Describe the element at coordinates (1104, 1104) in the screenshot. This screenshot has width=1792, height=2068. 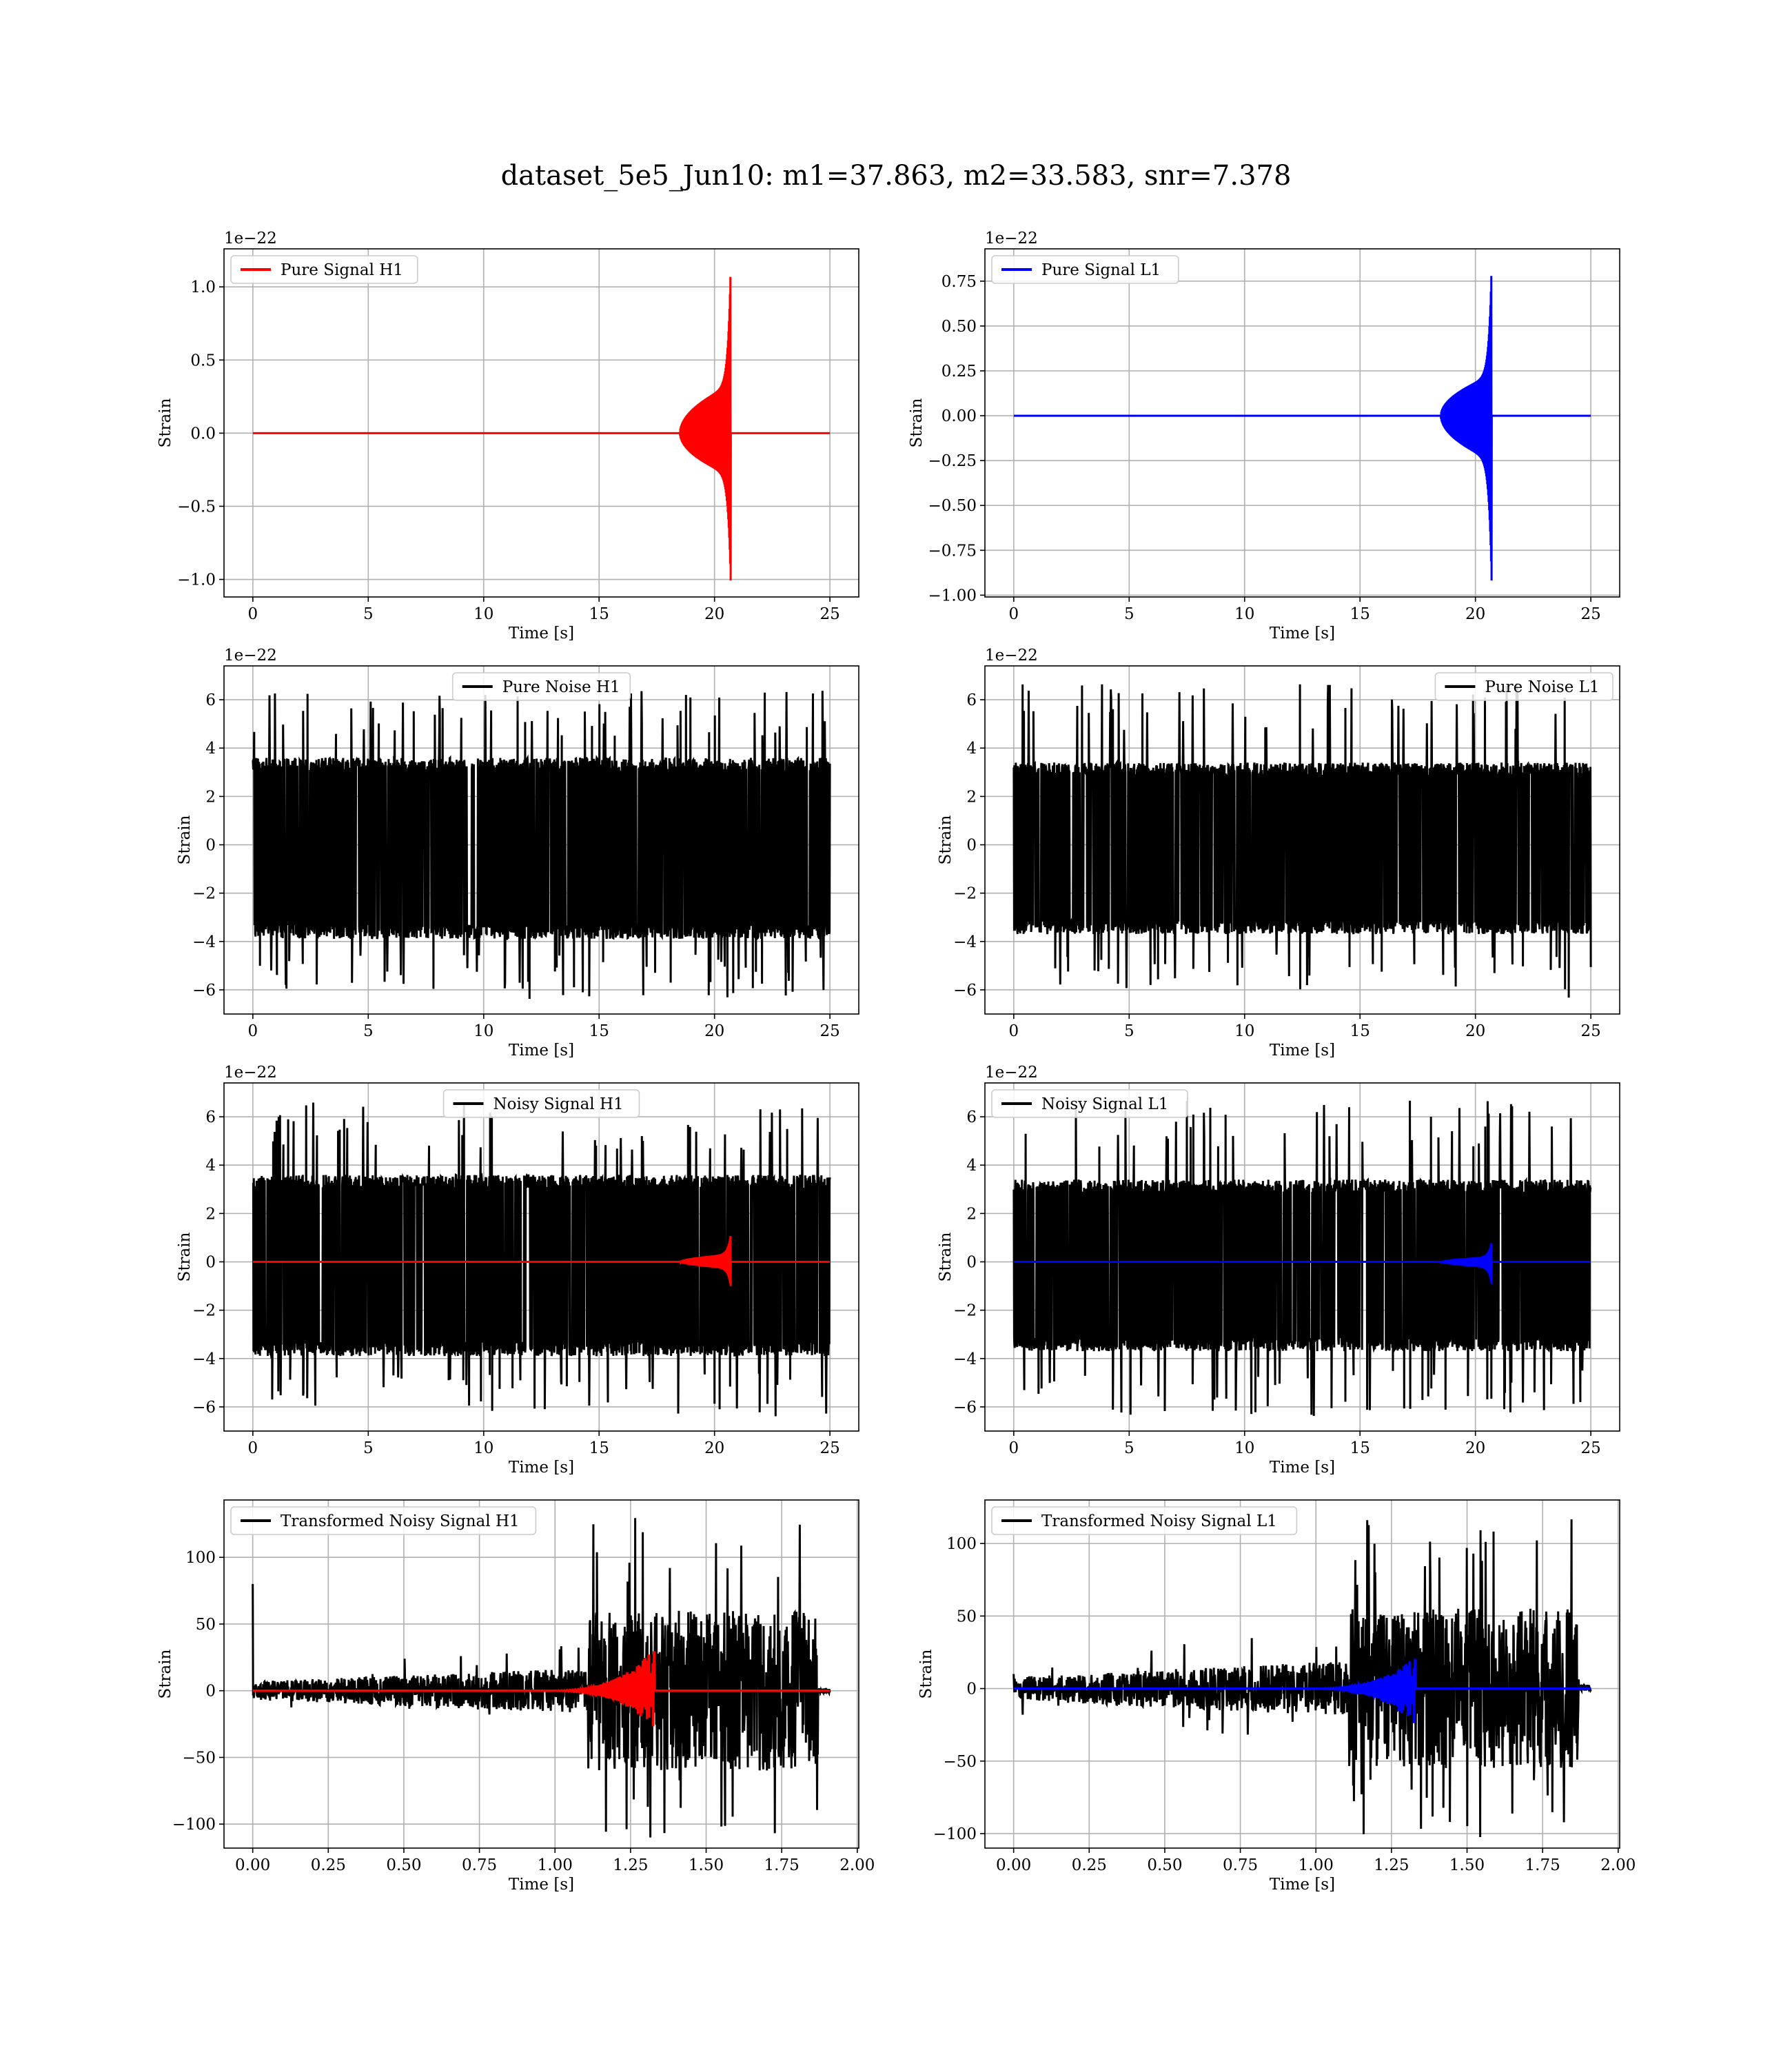
I see `legend-label: Noisy Signal L1` at that location.